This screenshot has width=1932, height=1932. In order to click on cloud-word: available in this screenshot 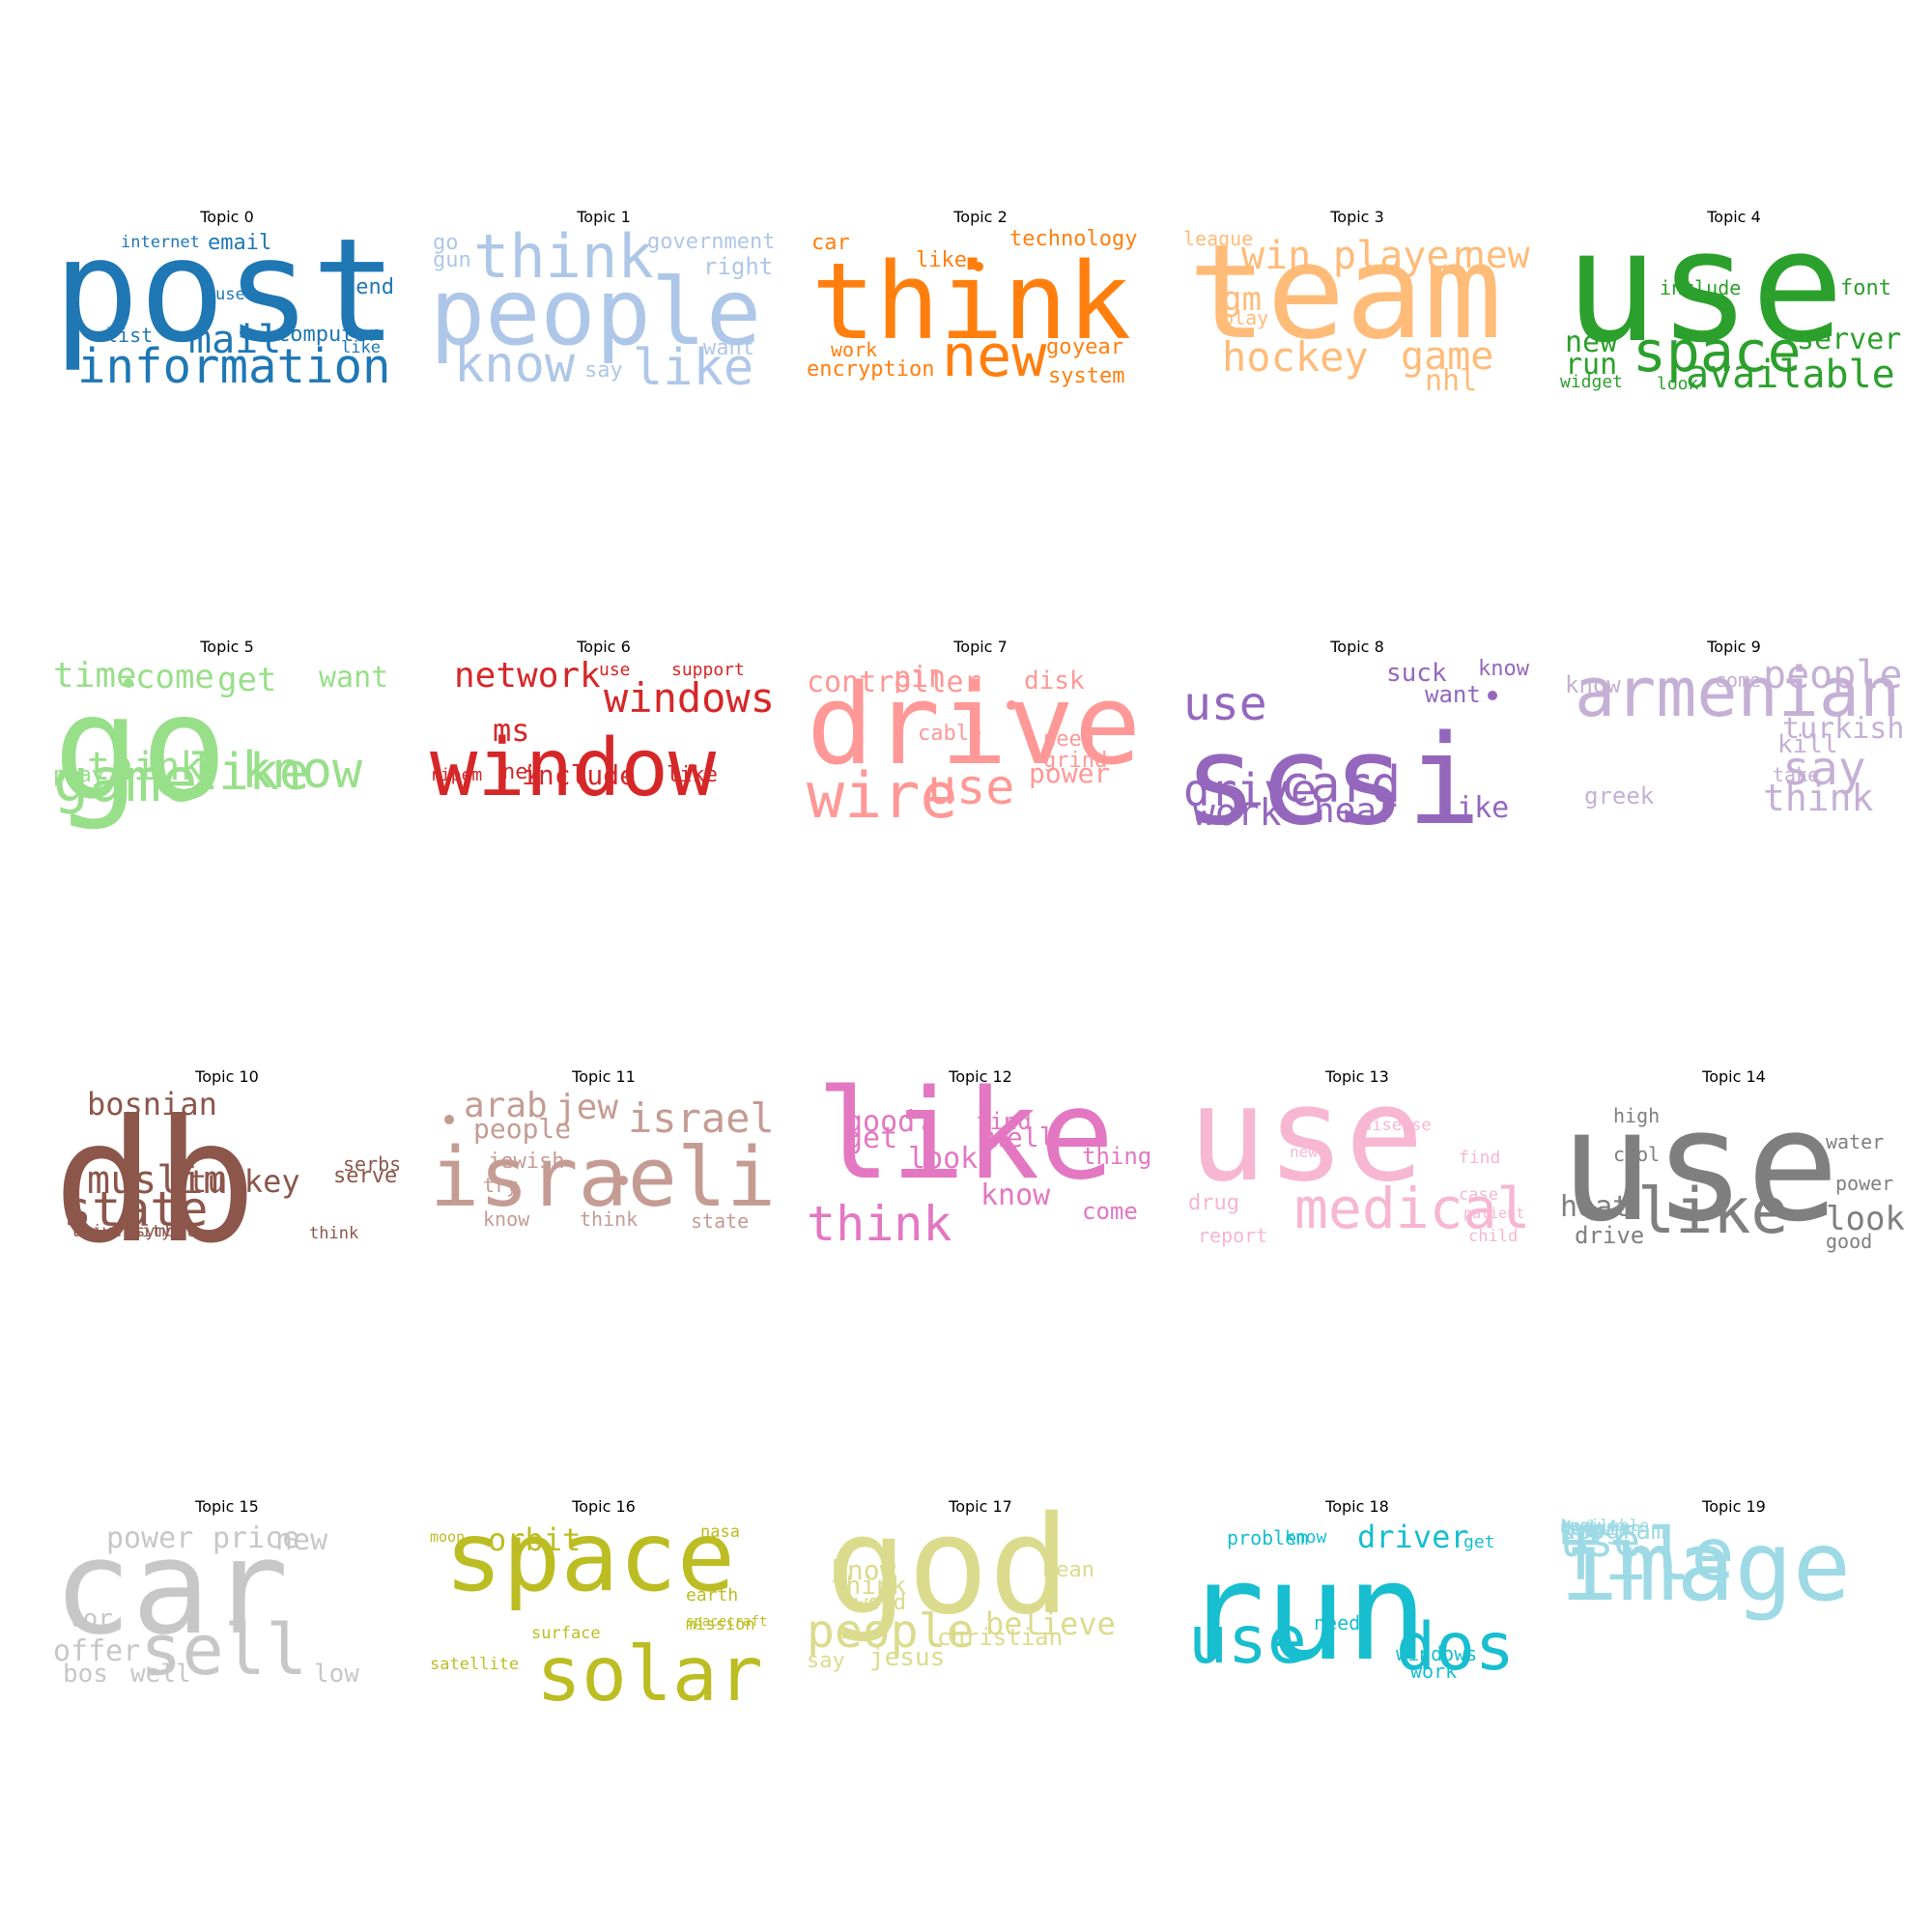, I will do `click(1790, 375)`.